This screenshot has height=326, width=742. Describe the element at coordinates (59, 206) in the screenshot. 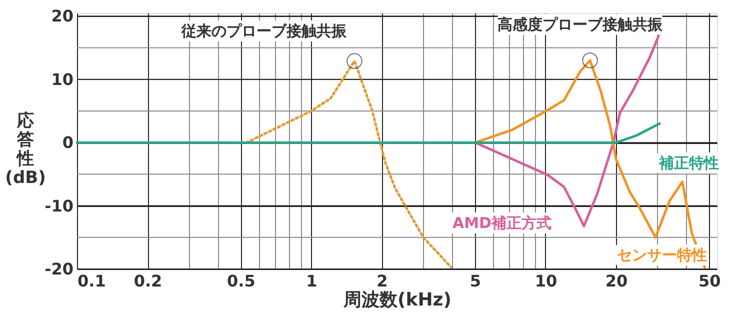

I see `y-tick-label: -10` at that location.